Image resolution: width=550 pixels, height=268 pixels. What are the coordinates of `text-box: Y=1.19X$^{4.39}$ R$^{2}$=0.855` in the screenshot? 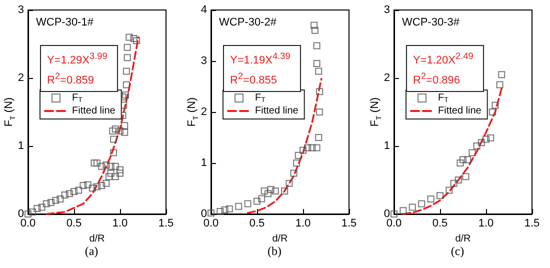 It's located at (262, 68).